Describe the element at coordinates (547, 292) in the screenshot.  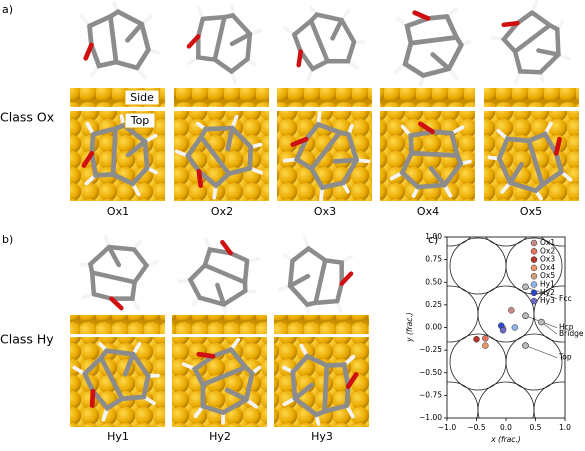
I see `legend-label: Hy2` at that location.